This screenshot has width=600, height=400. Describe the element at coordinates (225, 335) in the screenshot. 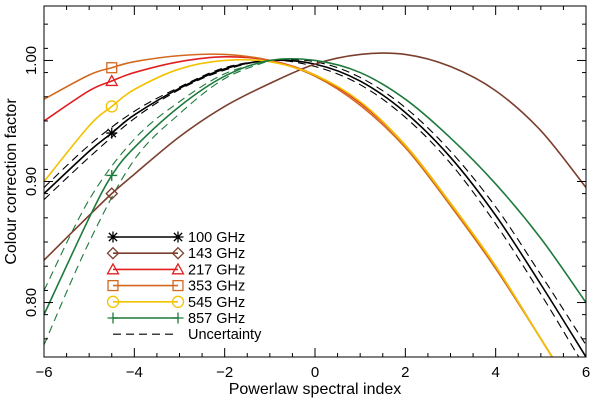

I see `legend-label-uncertainty: Uncertainty` at that location.